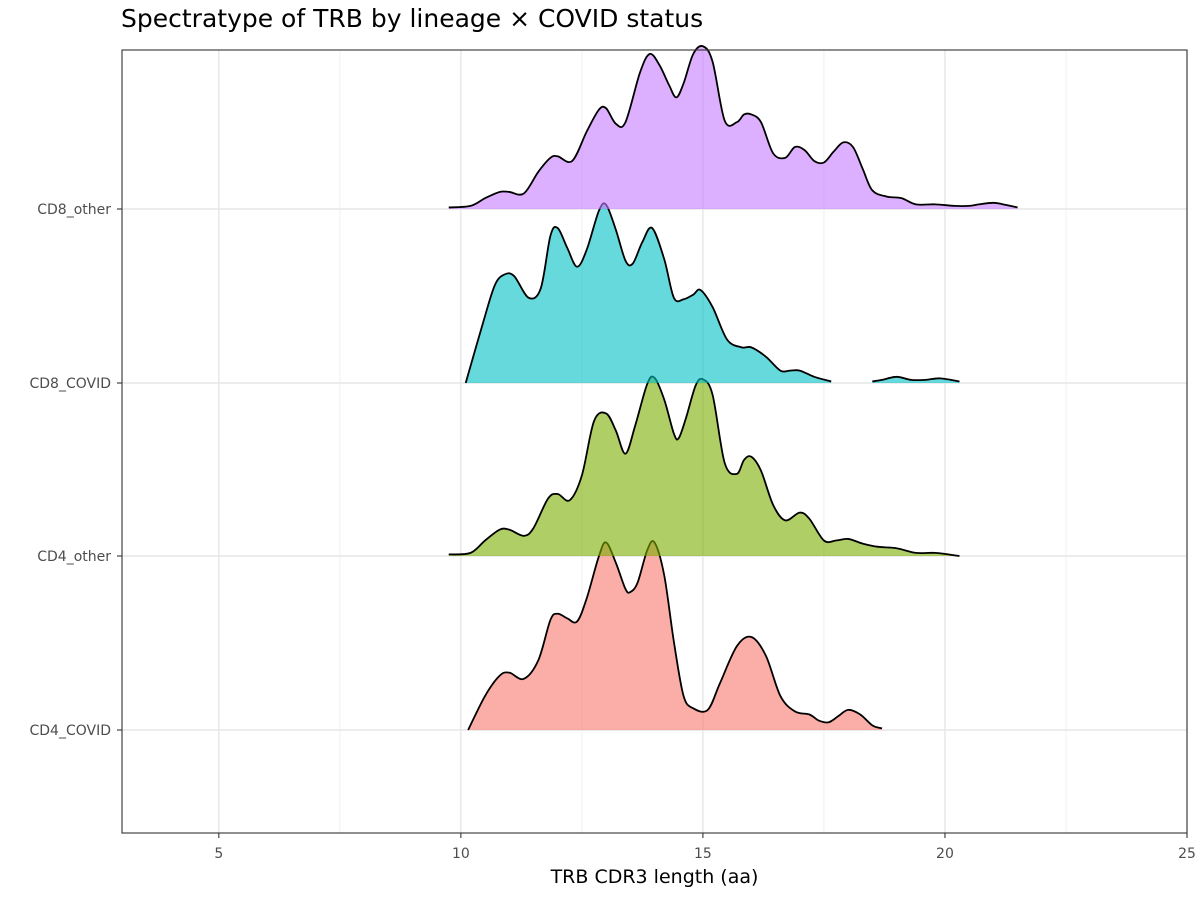 The image size is (1200, 900). What do you see at coordinates (218, 854) in the screenshot?
I see `x-tick-label: 5` at bounding box center [218, 854].